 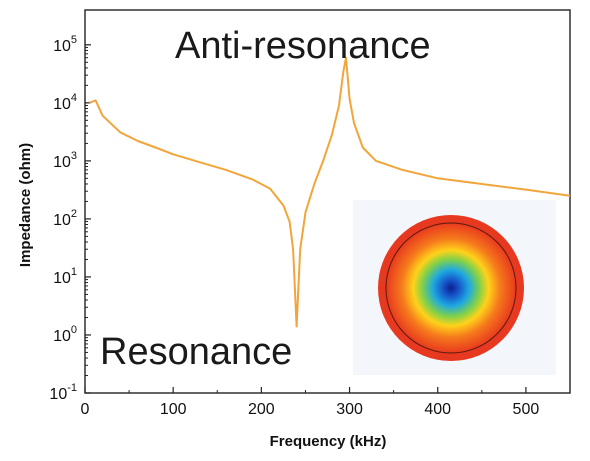 What do you see at coordinates (261, 409) in the screenshot?
I see `x-tick-label: 200` at bounding box center [261, 409].